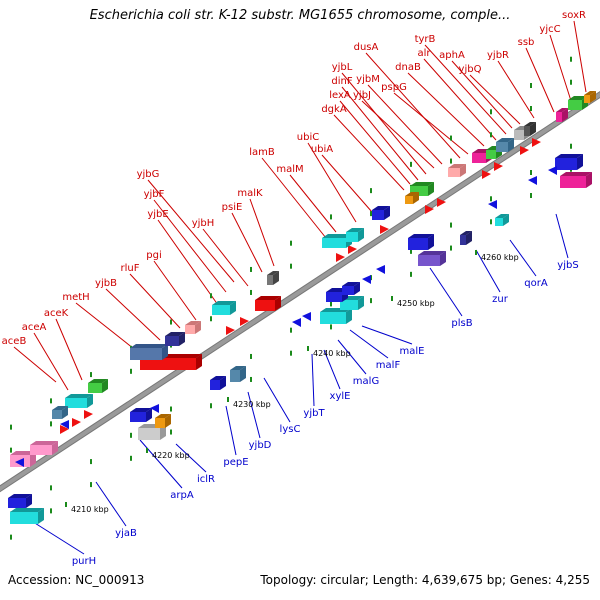  Describe the element at coordinates (549, 29) in the screenshot. I see `gene-label-yjcC: yjcC` at that location.